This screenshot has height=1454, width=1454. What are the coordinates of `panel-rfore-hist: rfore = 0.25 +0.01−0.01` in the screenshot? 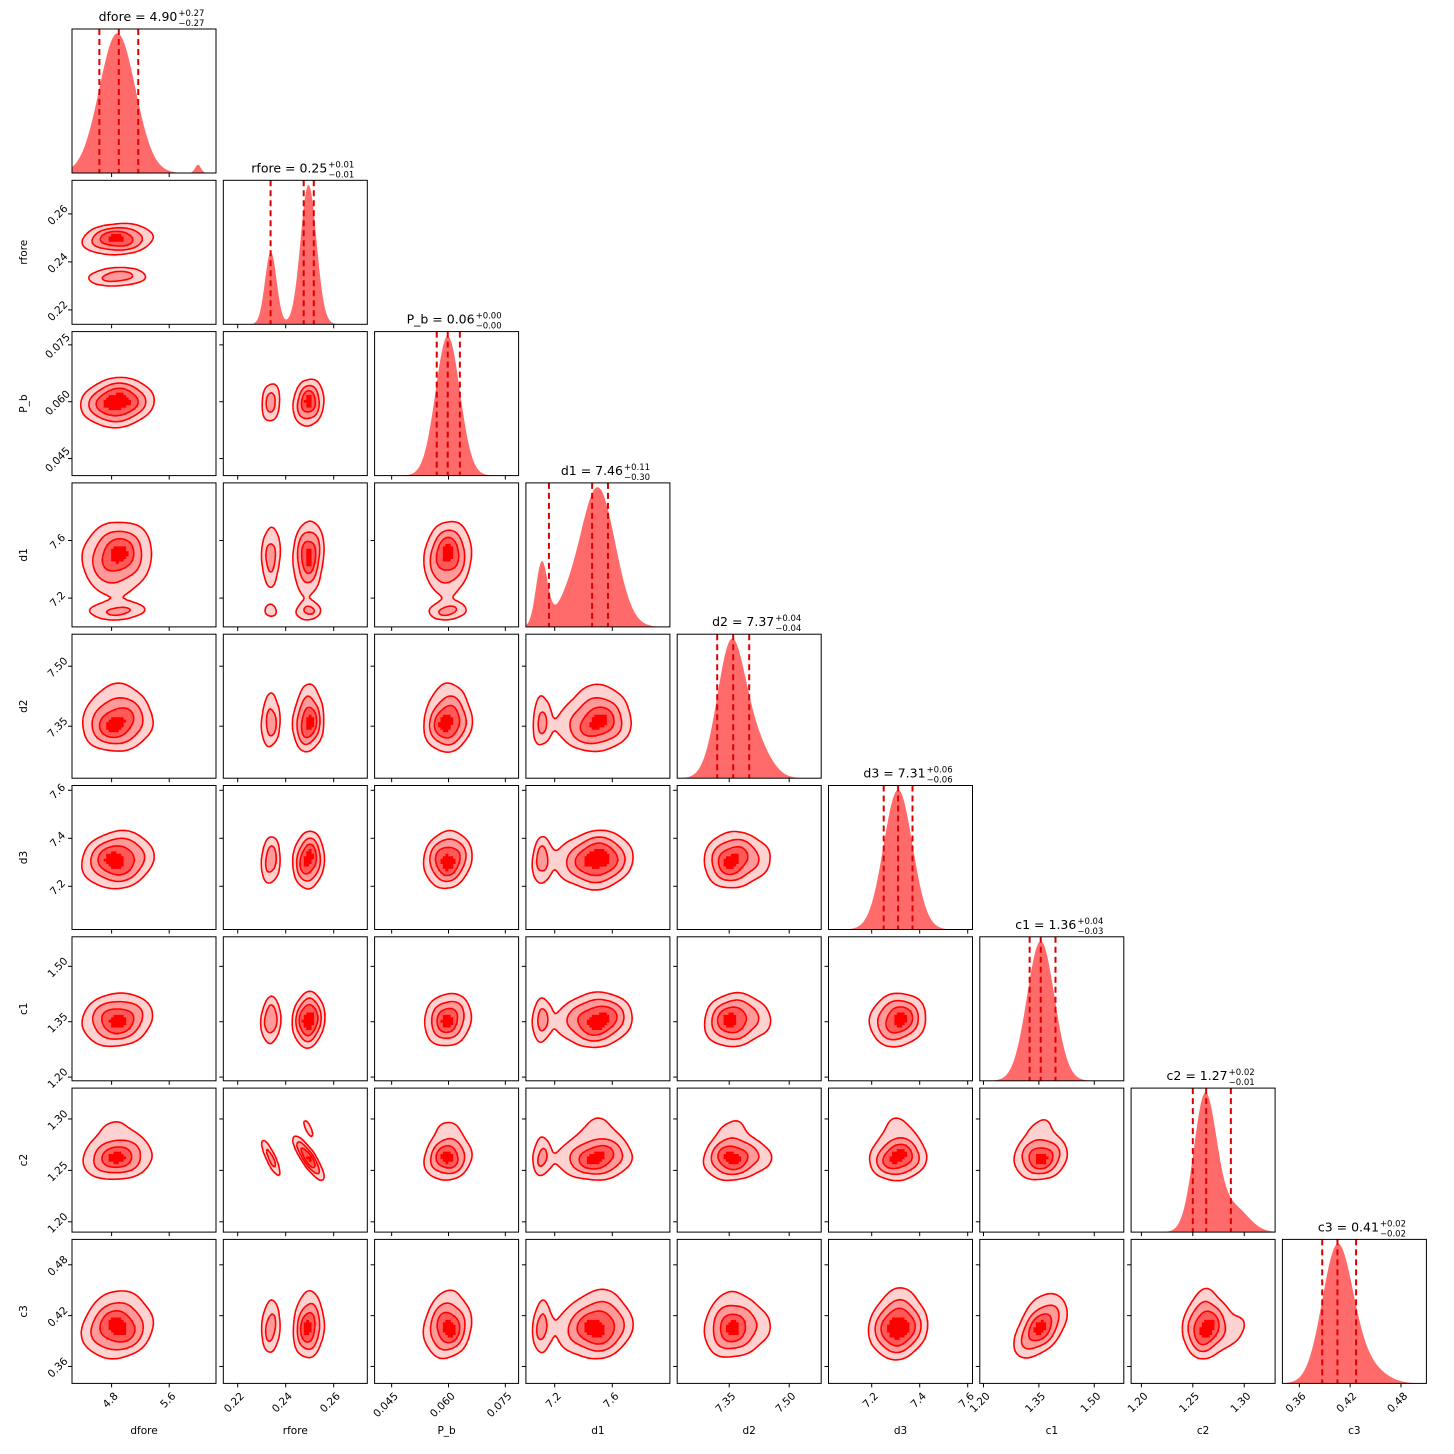 It's located at (295, 244).